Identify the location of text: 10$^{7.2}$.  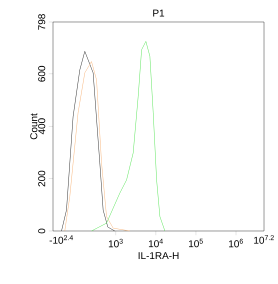
(264, 239).